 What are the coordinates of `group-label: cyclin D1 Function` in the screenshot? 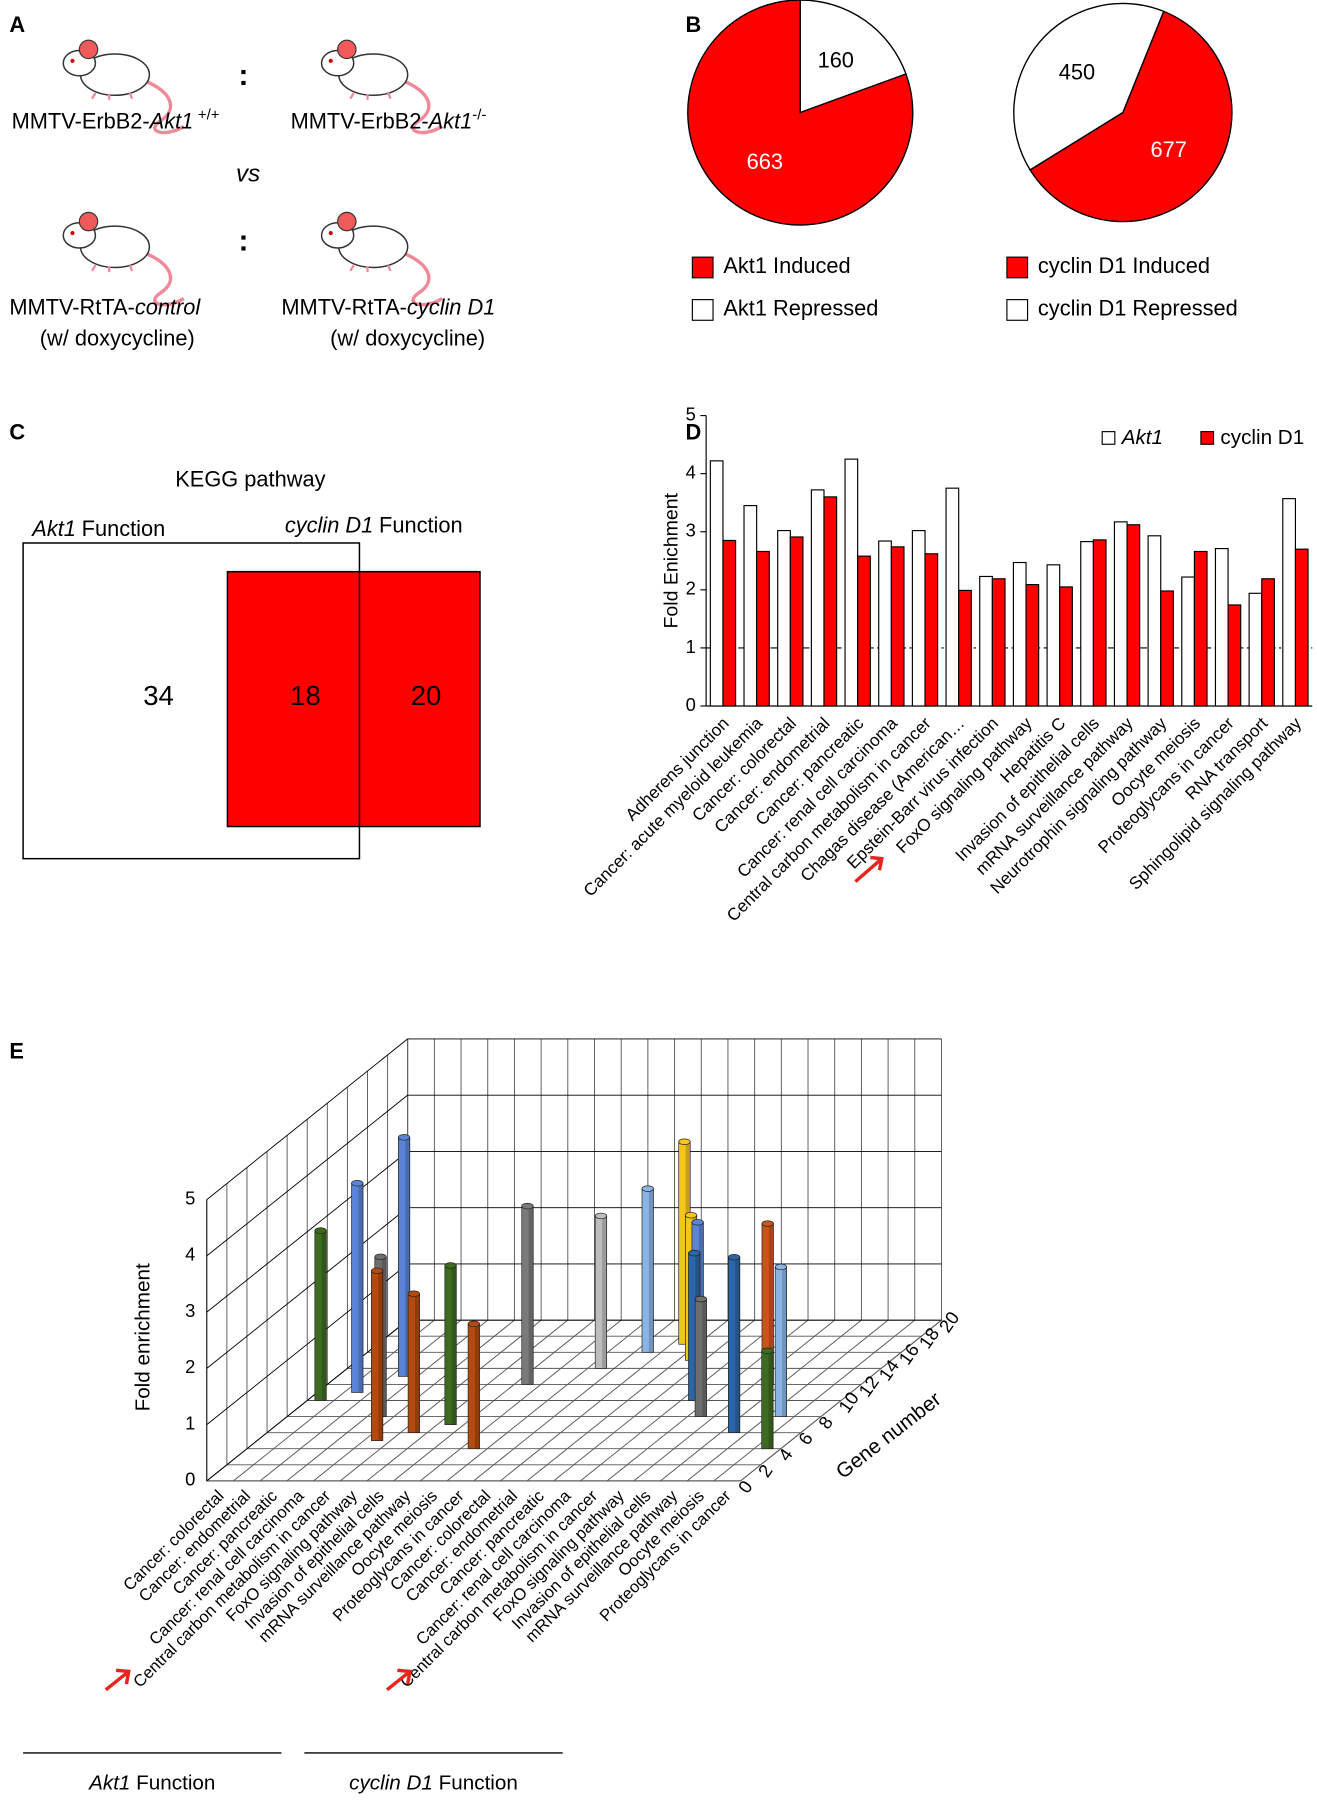 It's located at (433, 1783).